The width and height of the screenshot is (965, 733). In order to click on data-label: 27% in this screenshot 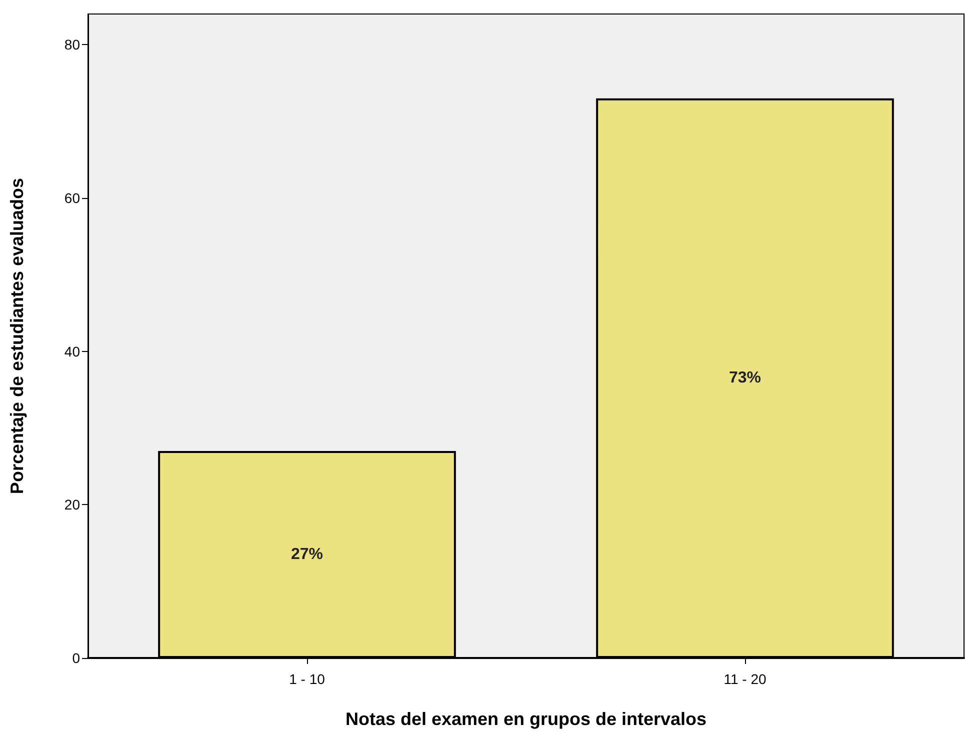, I will do `click(307, 554)`.